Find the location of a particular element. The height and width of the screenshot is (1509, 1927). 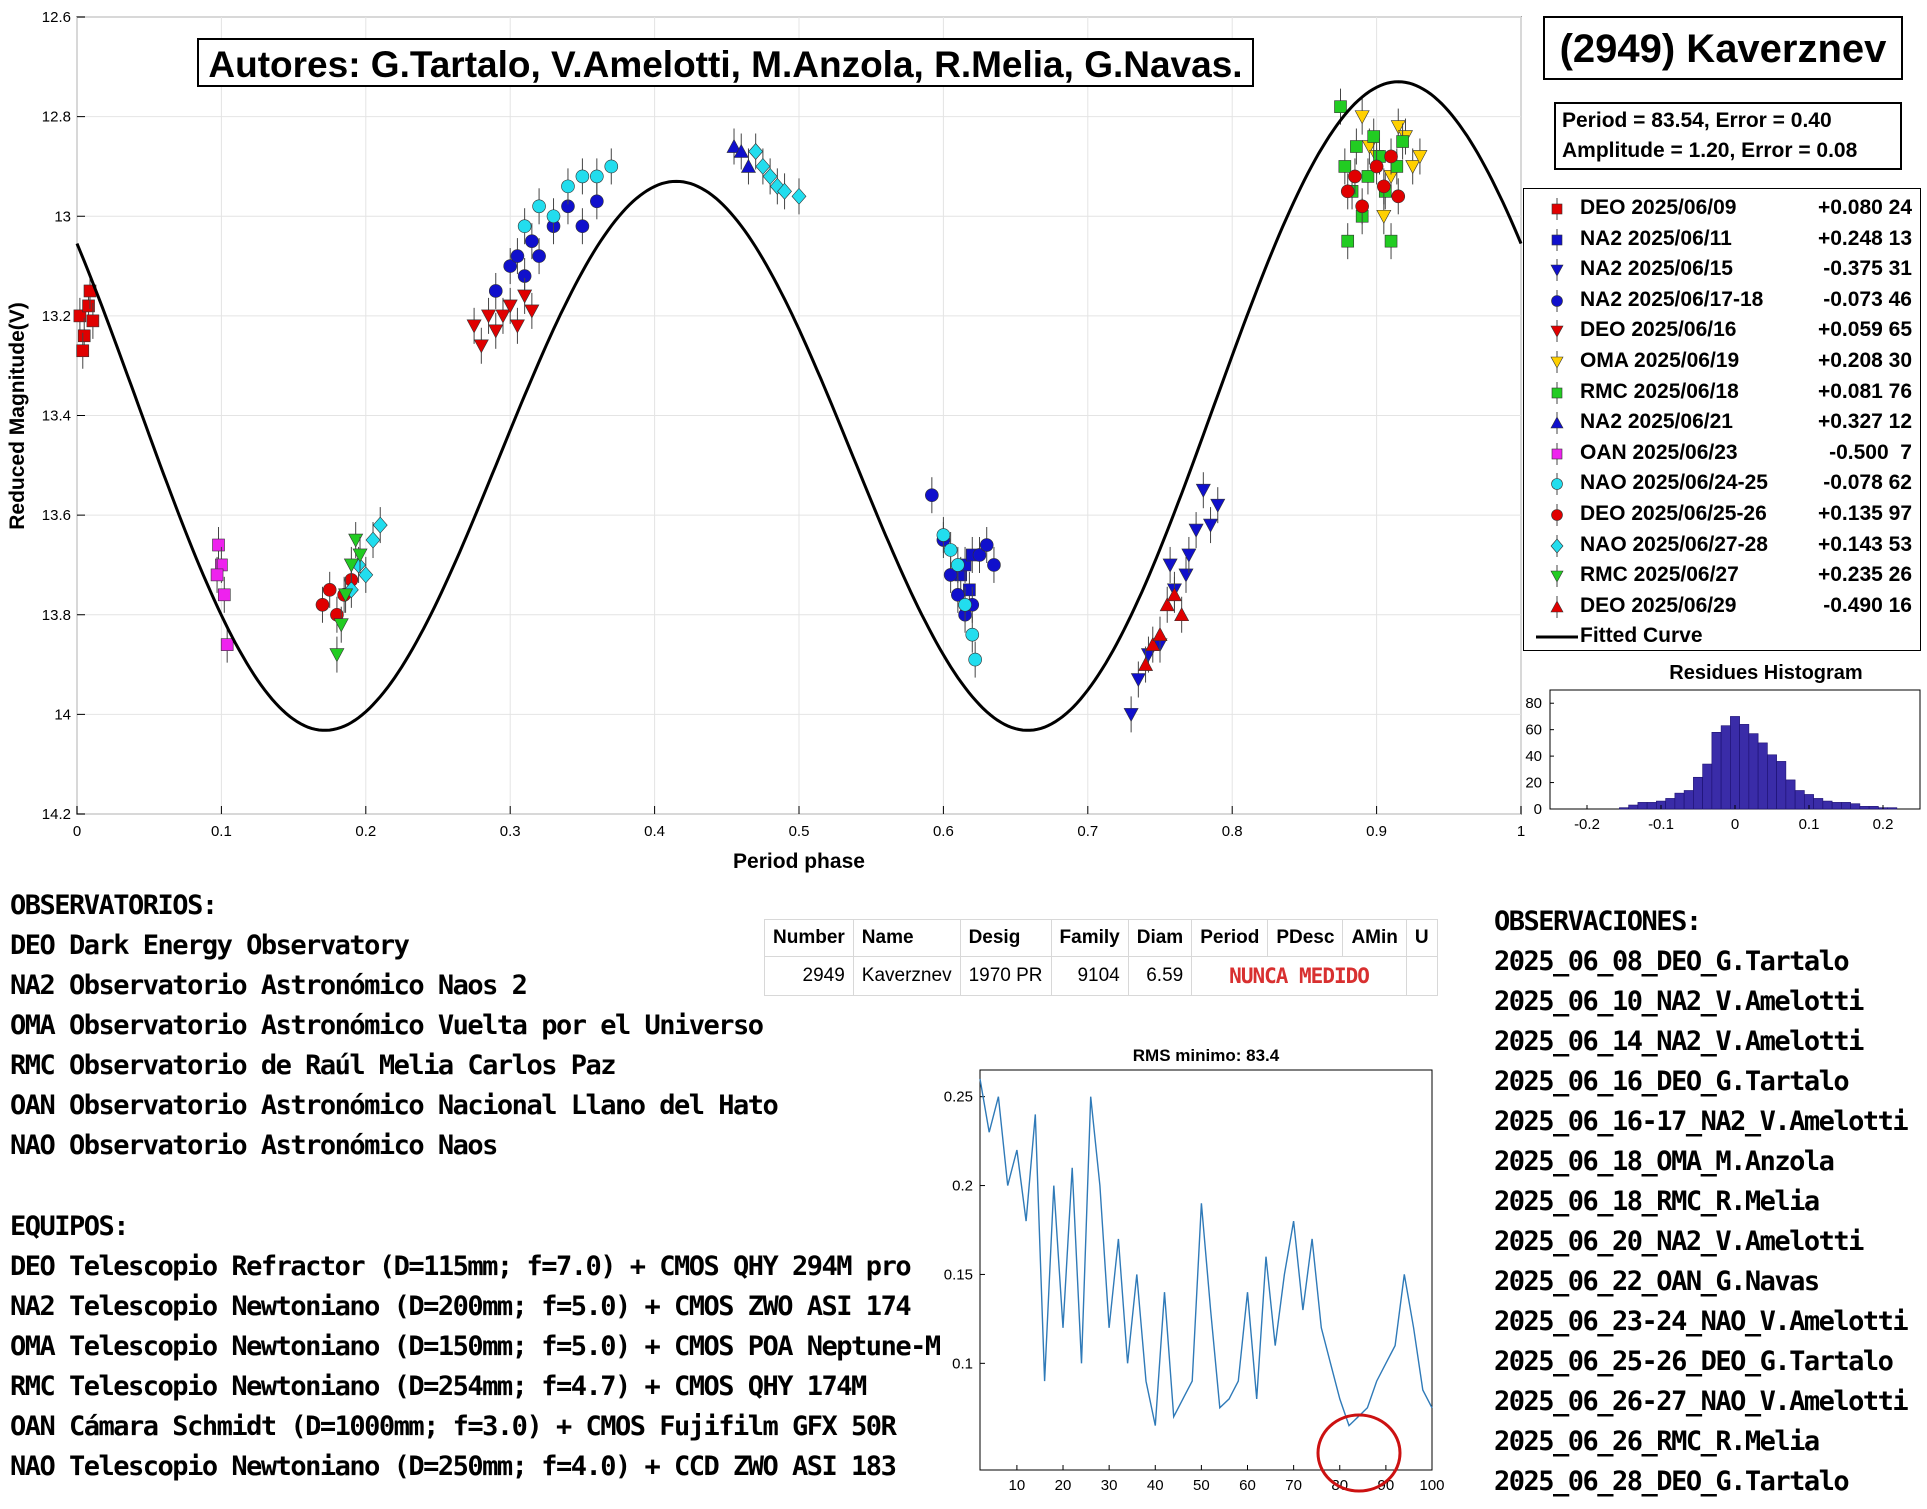

x-tick-label: 30 is located at coordinates (1109, 1485).